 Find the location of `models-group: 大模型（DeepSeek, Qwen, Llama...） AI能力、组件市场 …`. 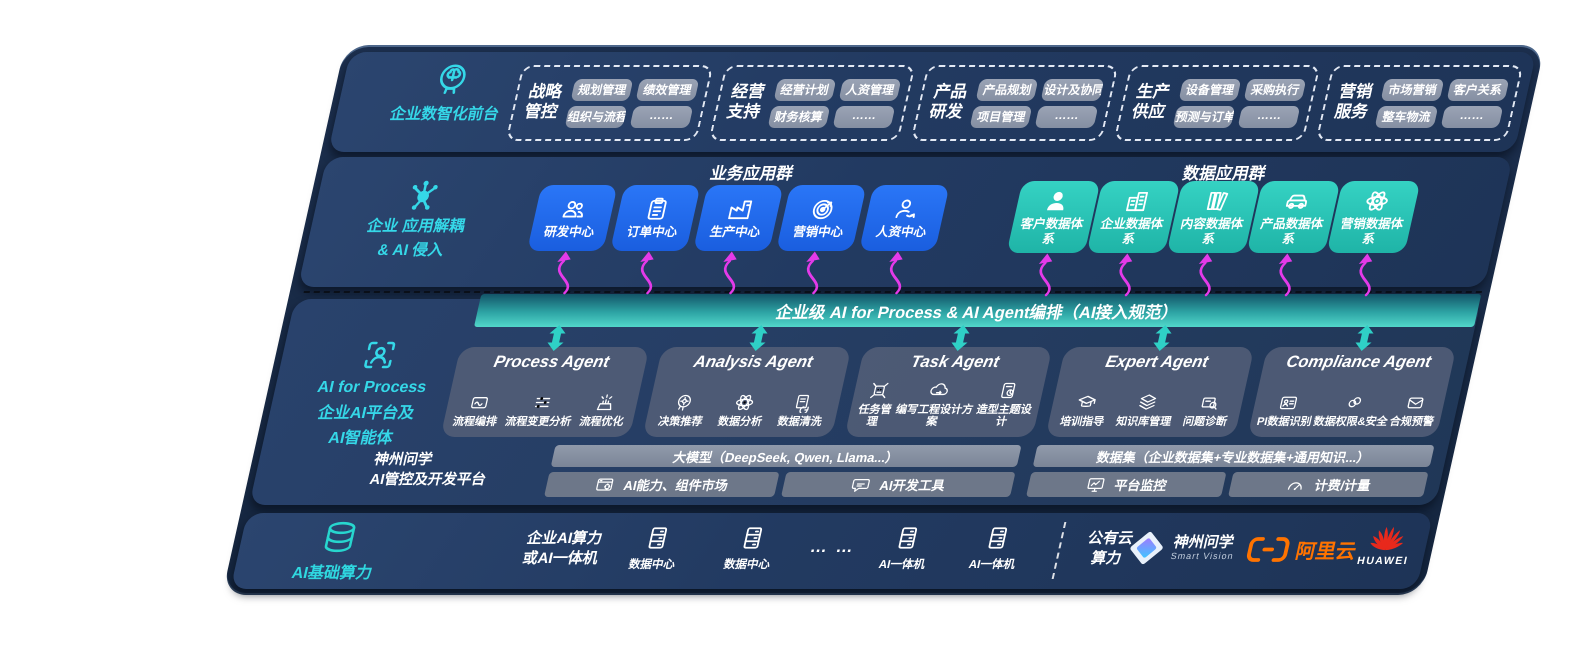

models-group: 大模型（DeepSeek, Qwen, Llama...） AI能力、组件市场 … is located at coordinates (782, 471).